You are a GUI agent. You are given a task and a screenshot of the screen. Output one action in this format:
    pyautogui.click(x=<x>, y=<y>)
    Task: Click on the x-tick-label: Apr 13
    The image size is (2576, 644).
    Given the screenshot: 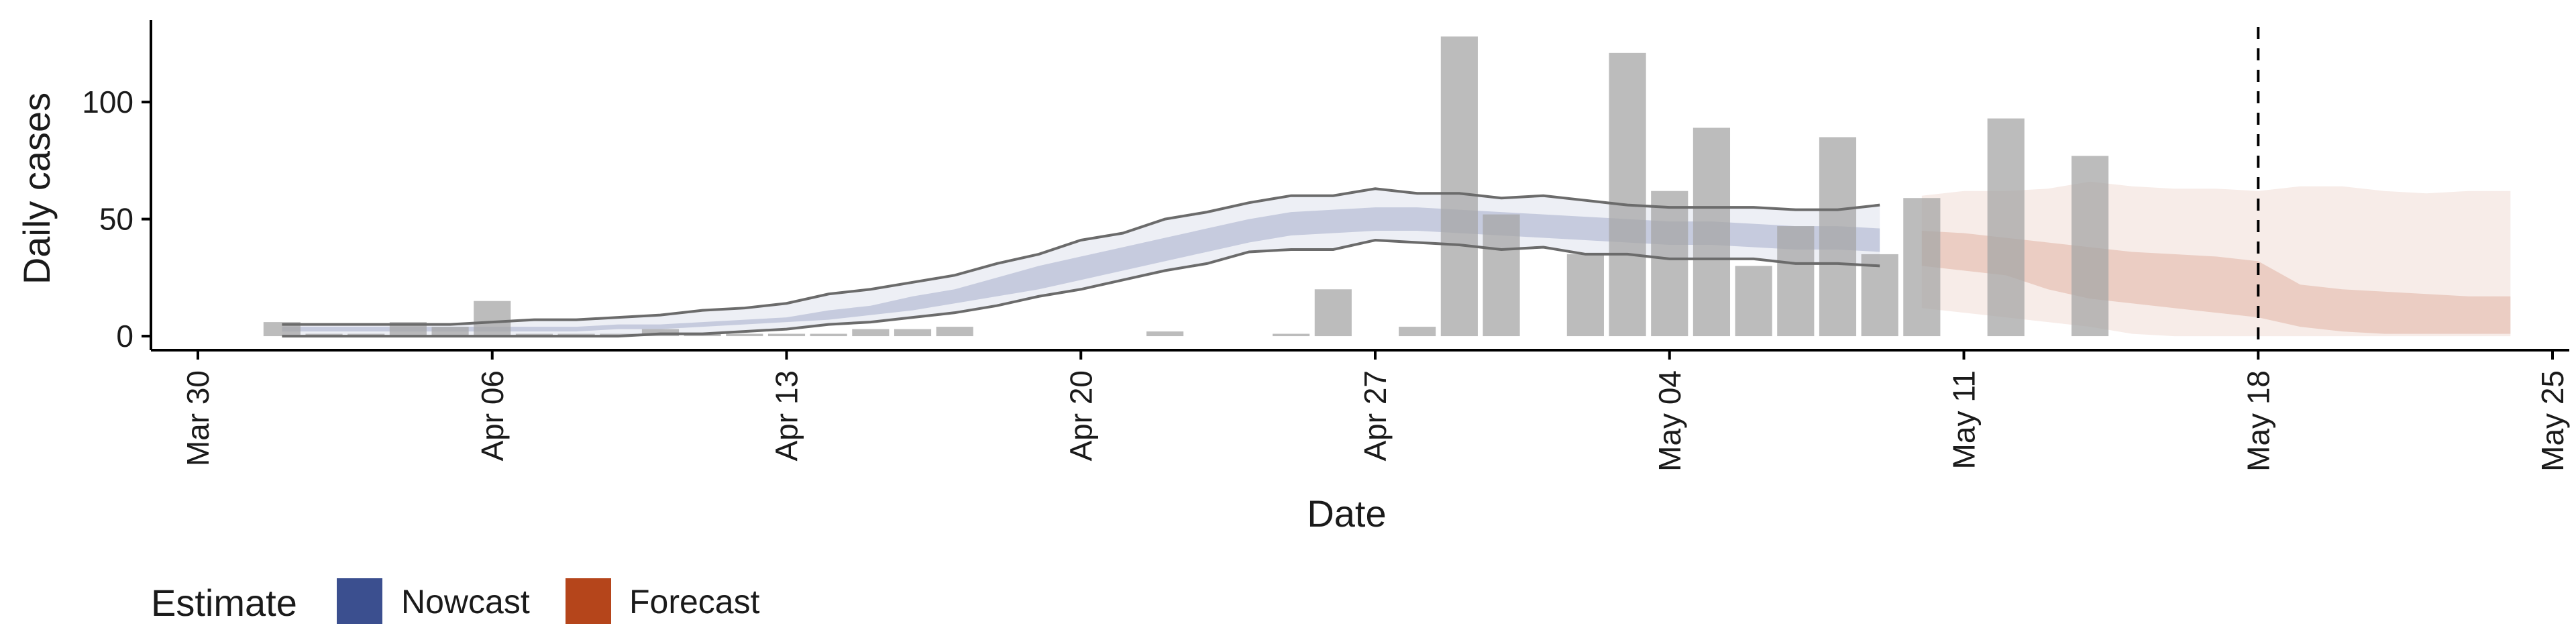 What is the action you would take?
    pyautogui.click(x=786, y=416)
    